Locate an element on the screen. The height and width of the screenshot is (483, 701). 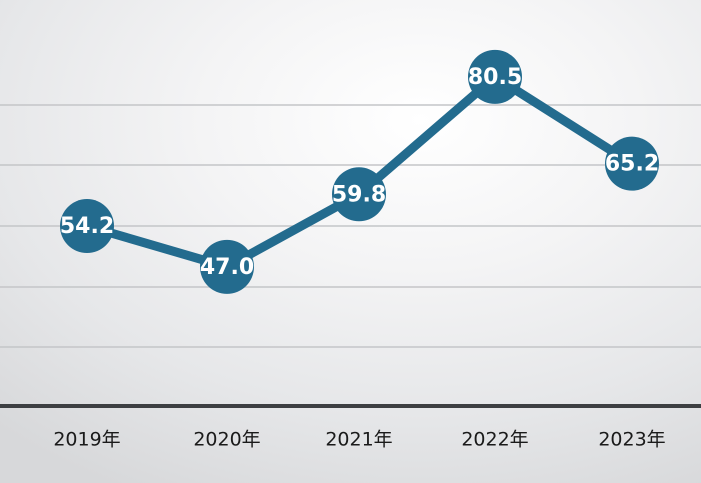
data-label-0: 54.2 is located at coordinates (87, 226).